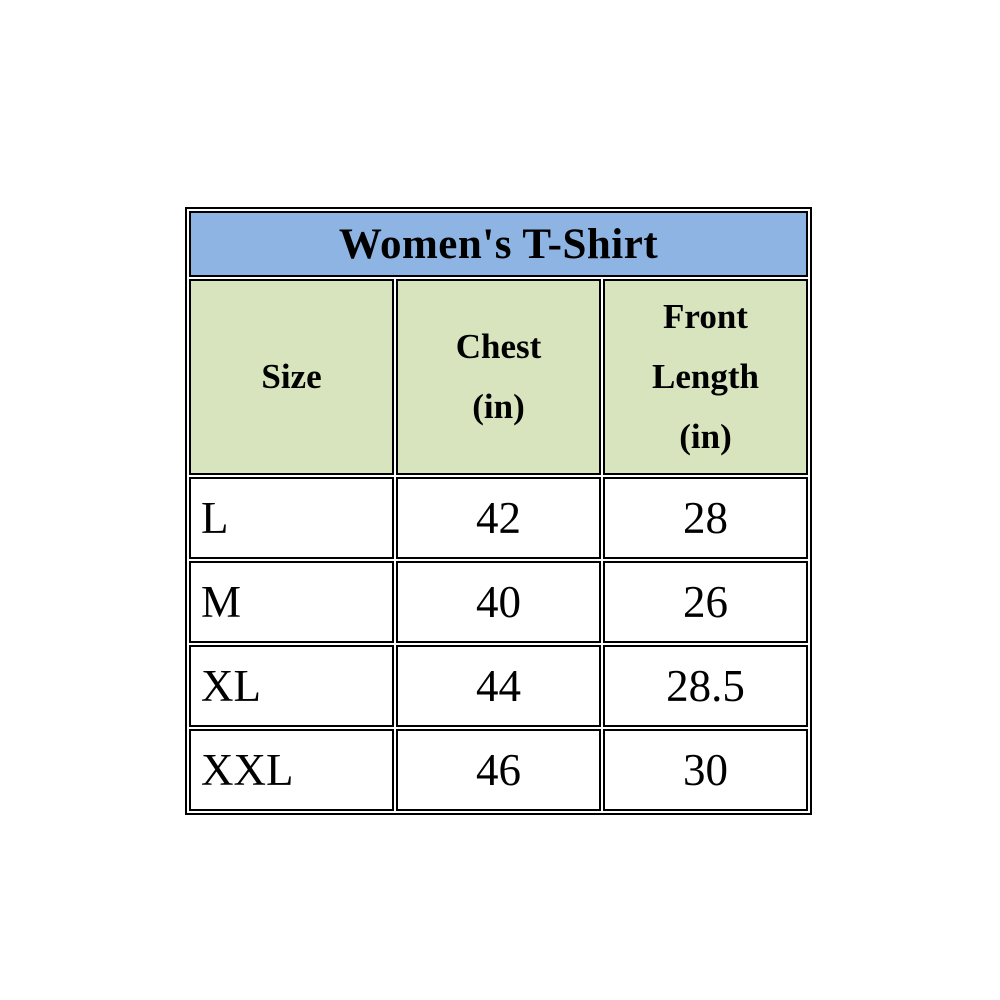  I want to click on size-cell: XXL, so click(291, 770).